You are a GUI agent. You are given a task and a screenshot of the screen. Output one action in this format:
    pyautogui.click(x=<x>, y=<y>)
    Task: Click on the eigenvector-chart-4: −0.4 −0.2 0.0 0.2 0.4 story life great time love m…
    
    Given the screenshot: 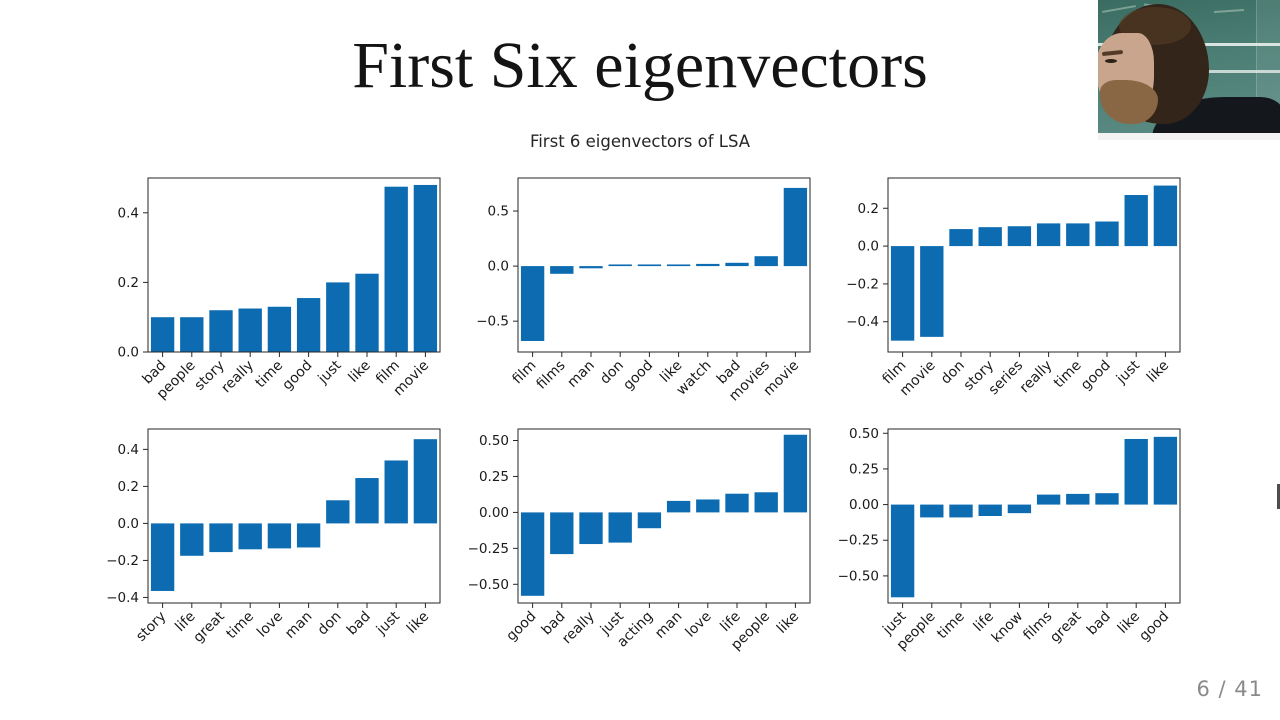 What is the action you would take?
    pyautogui.click(x=266, y=547)
    